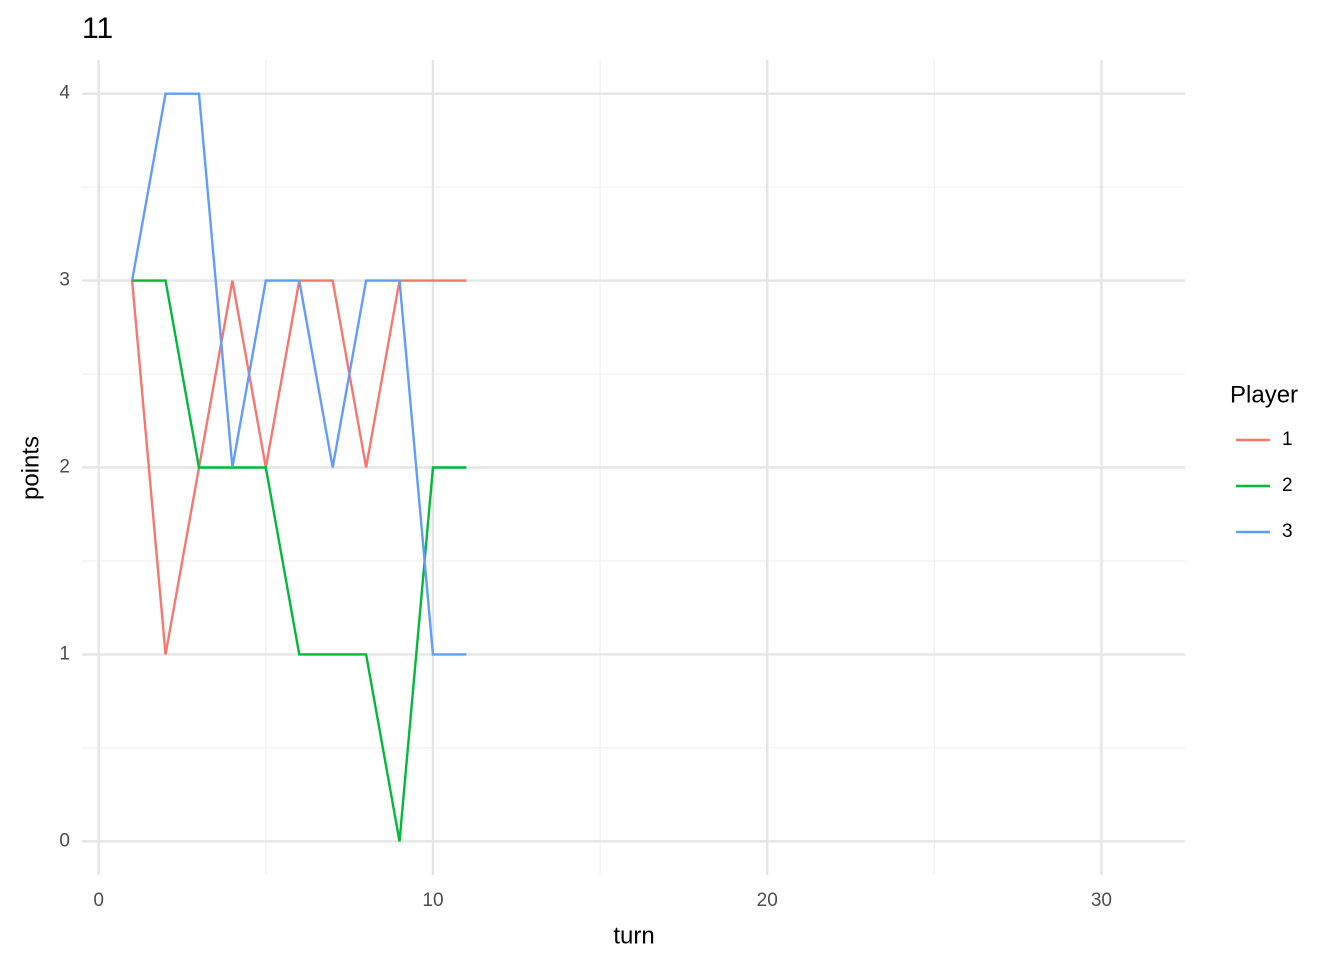  What do you see at coordinates (98, 900) in the screenshot?
I see `x-tick-label: 0` at bounding box center [98, 900].